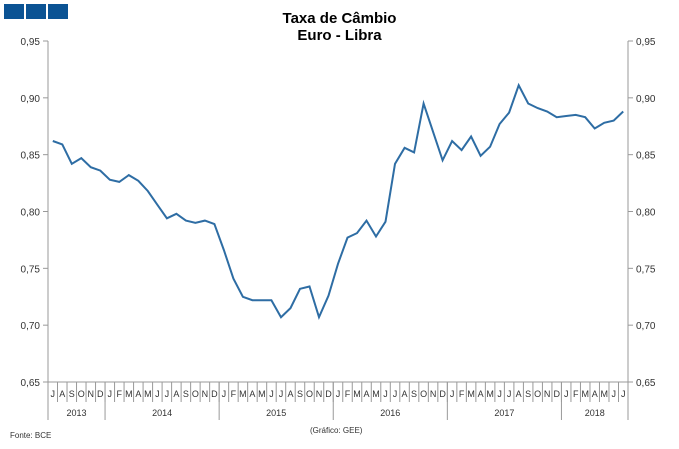  What do you see at coordinates (646, 99) in the screenshot?
I see `y-tick-label-right: 0,90` at bounding box center [646, 99].